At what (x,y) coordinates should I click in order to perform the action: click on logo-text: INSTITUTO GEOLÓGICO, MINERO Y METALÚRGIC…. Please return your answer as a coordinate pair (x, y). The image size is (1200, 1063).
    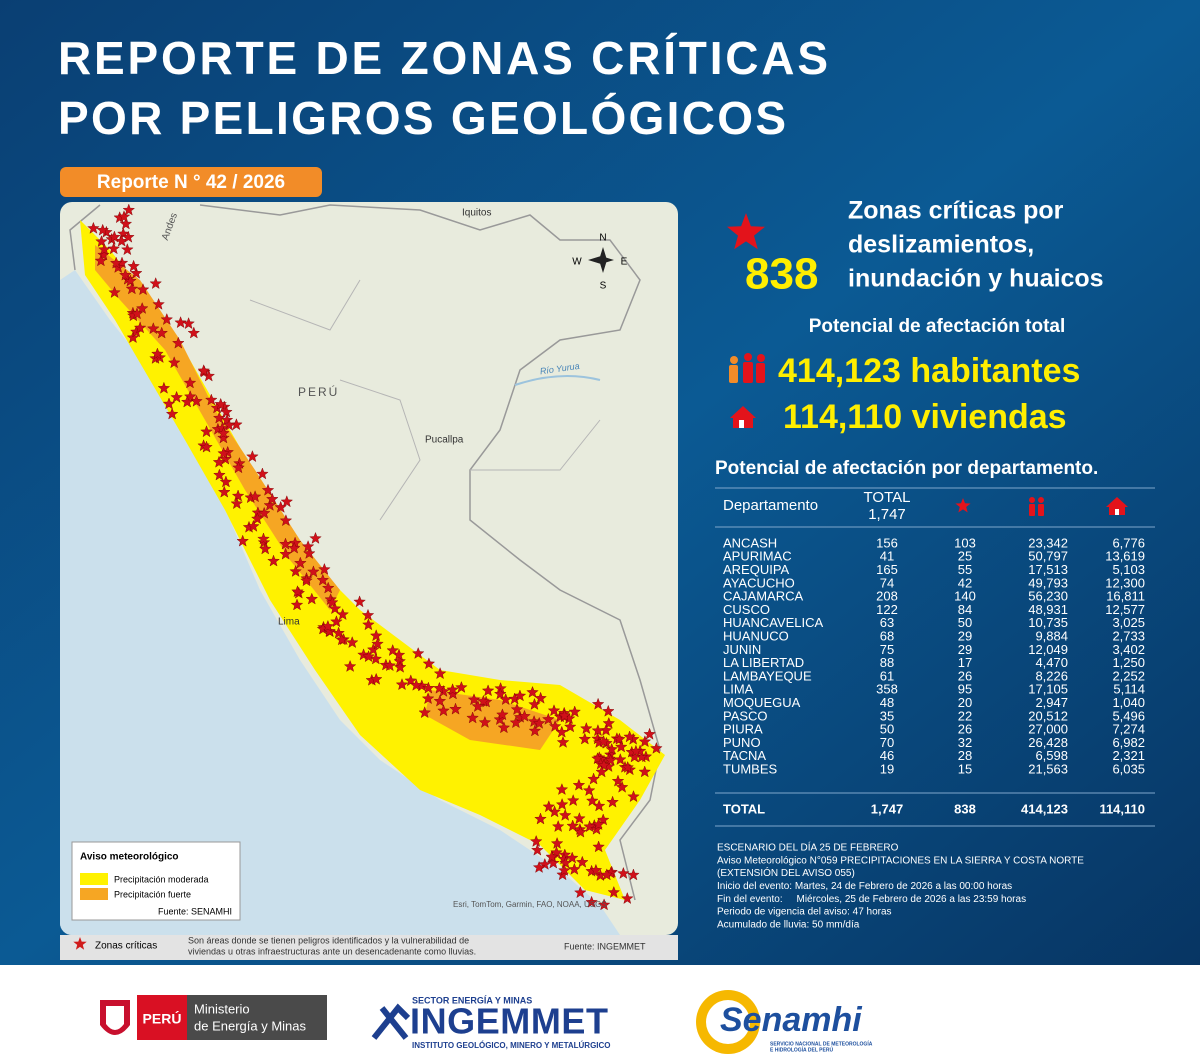
    Looking at the image, I should click on (511, 1045).